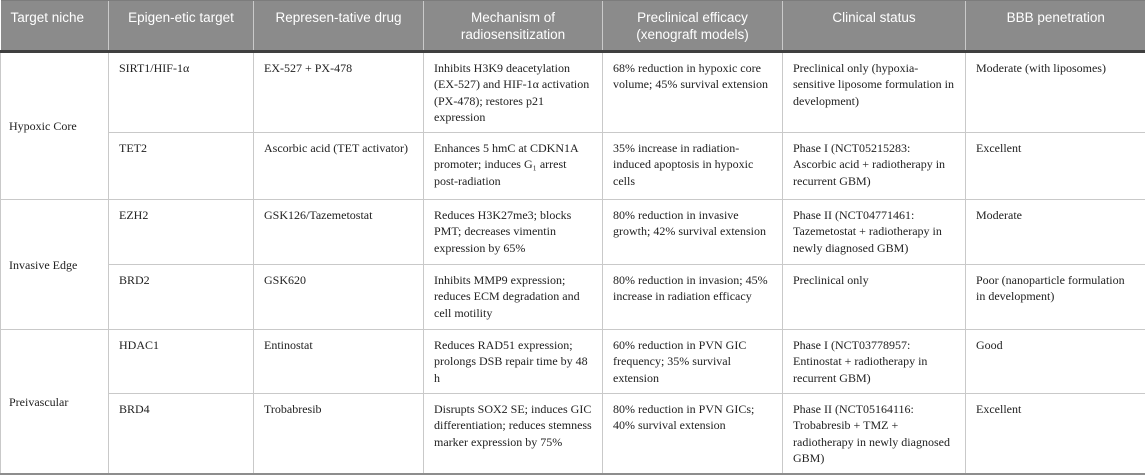 The width and height of the screenshot is (1145, 475). Describe the element at coordinates (55, 401) in the screenshot. I see `niche-group-cell-preivascular: Preivascular` at that location.